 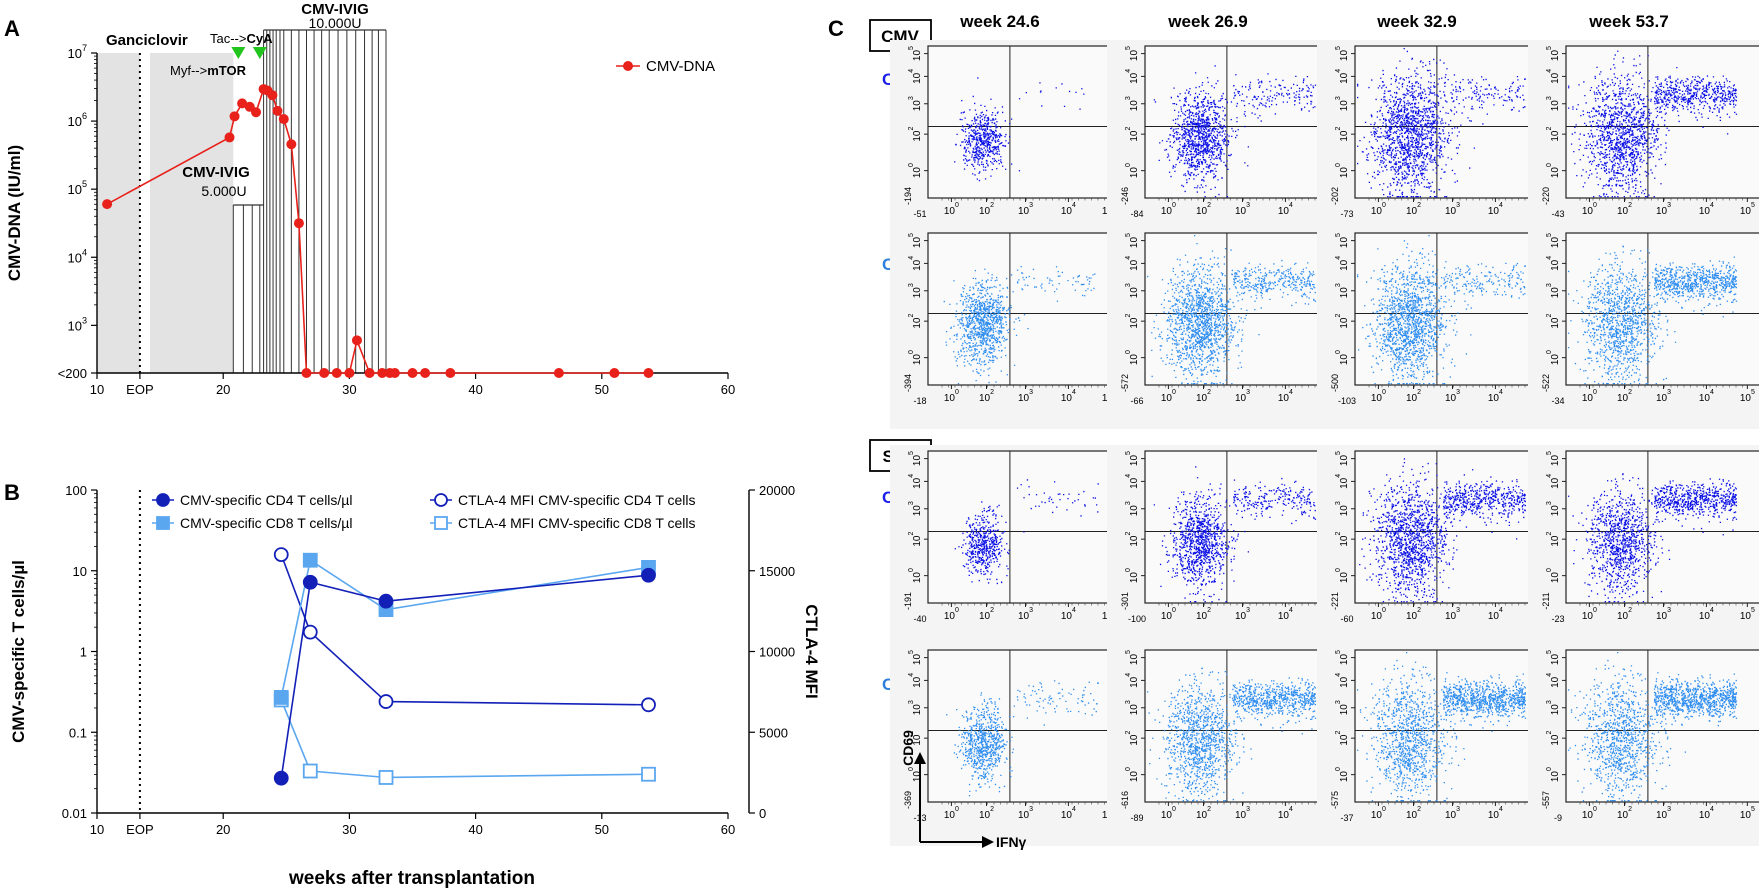 I want to click on y-tick-label-sup: 3, so click(x=1128, y=285).